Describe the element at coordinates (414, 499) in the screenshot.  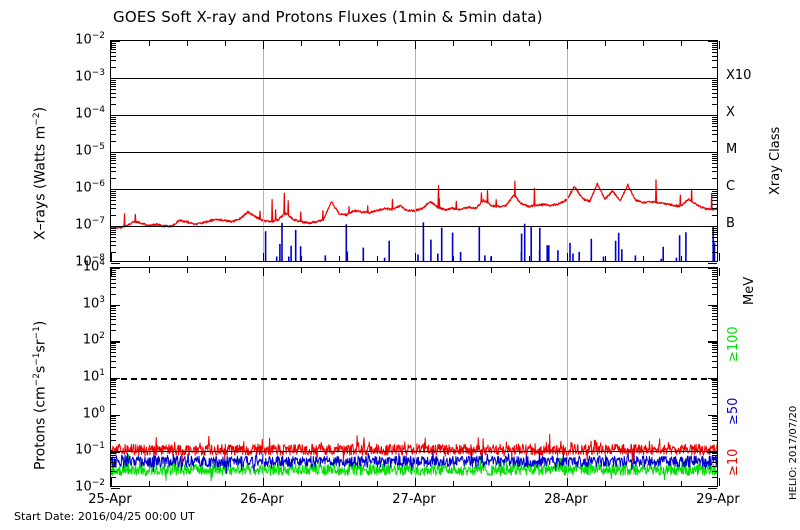
I see `xtick-label: 27-Apr` at that location.